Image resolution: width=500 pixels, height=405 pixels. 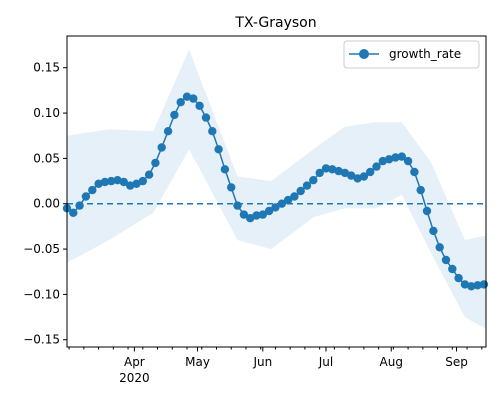 What do you see at coordinates (46, 68) in the screenshot?
I see `y-tick-label: 0.15` at bounding box center [46, 68].